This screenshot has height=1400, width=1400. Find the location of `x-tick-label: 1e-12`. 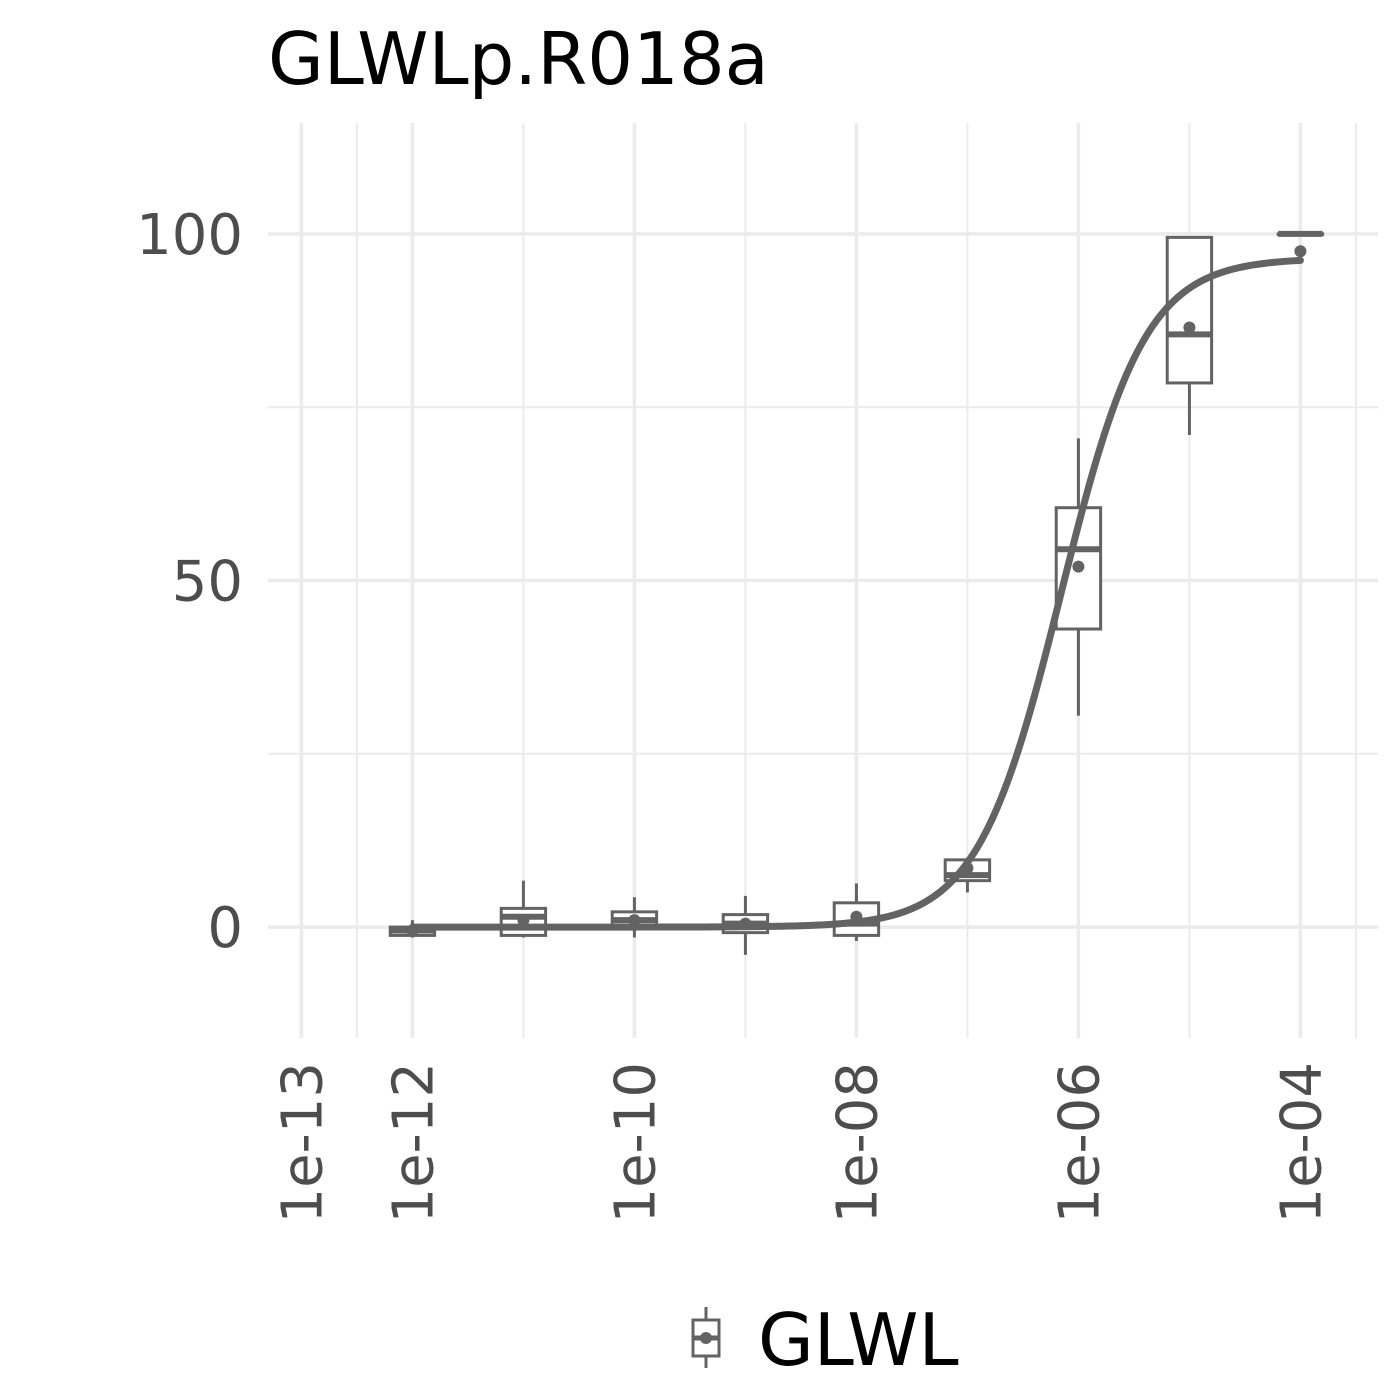

x-tick-label: 1e-12 is located at coordinates (413, 1143).